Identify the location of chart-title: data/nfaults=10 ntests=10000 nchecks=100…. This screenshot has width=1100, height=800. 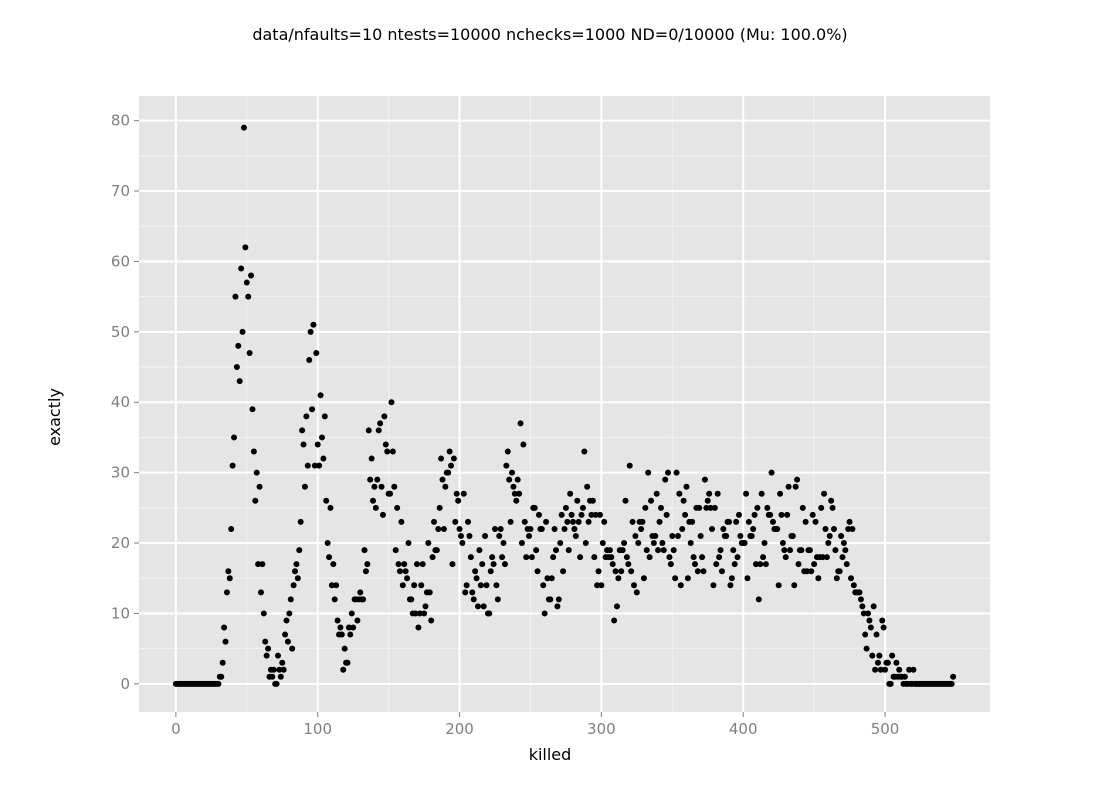
(549, 34).